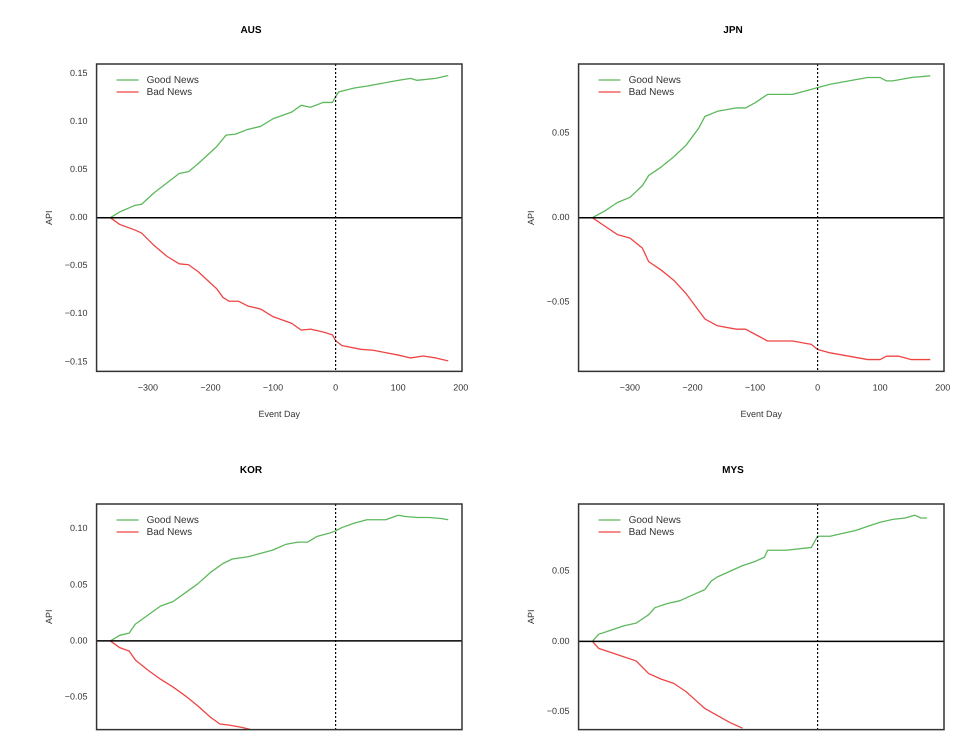  I want to click on chart-title: AUS, so click(251, 30).